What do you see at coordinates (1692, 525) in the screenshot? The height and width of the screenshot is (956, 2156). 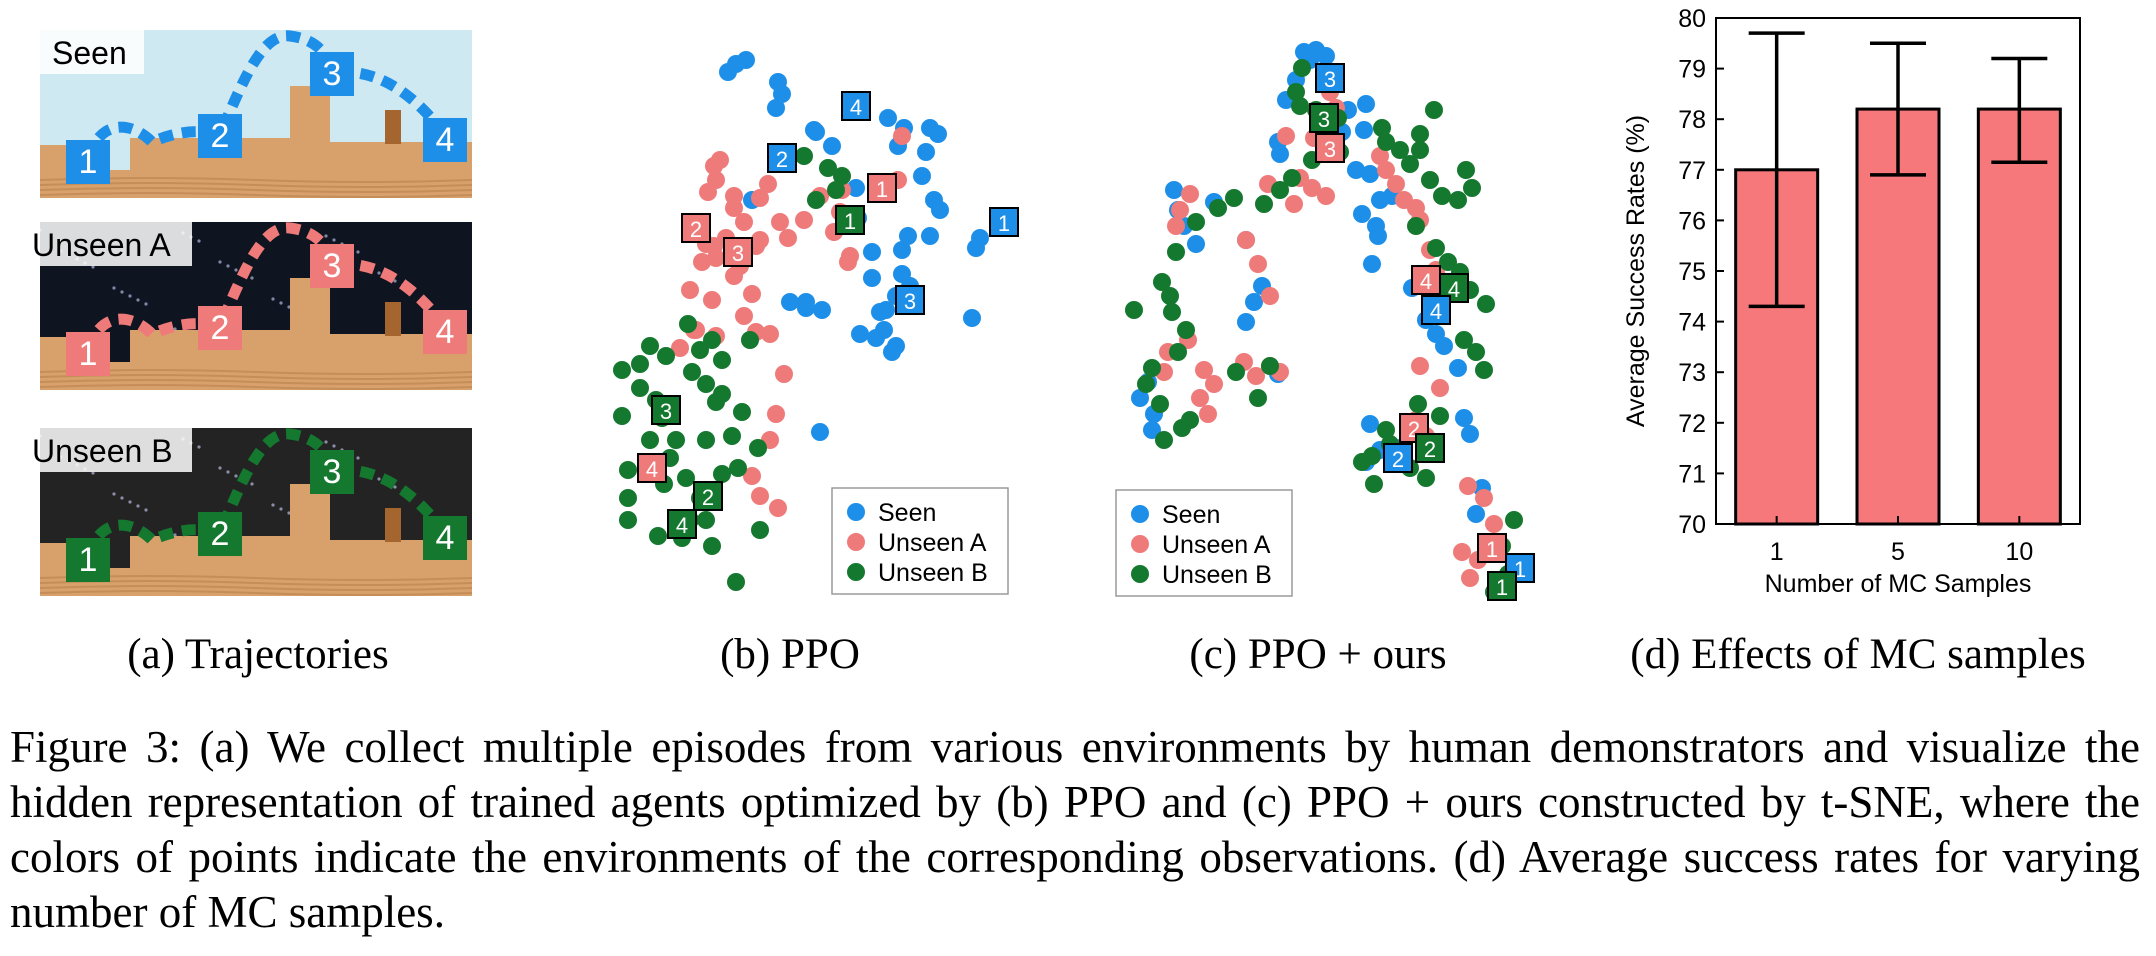 I see `y-tick-label: 70` at bounding box center [1692, 525].